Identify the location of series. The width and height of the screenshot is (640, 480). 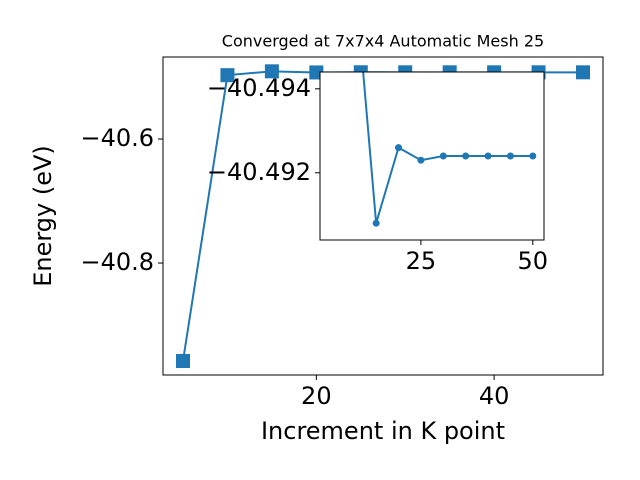
(449, 149).